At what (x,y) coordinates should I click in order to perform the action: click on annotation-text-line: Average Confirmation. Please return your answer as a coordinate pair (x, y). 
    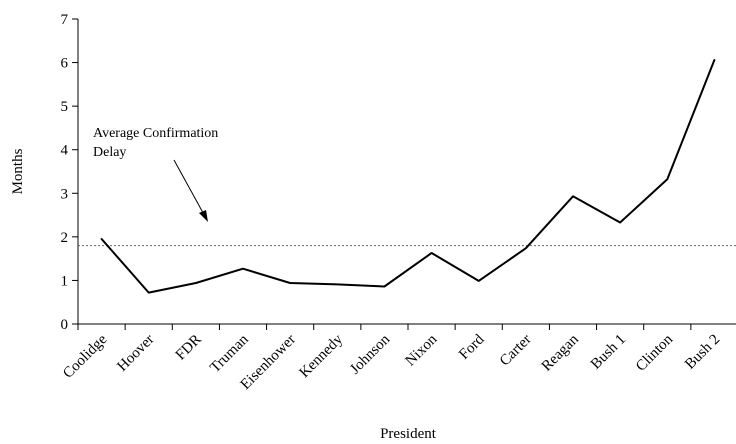
    Looking at the image, I should click on (155, 133).